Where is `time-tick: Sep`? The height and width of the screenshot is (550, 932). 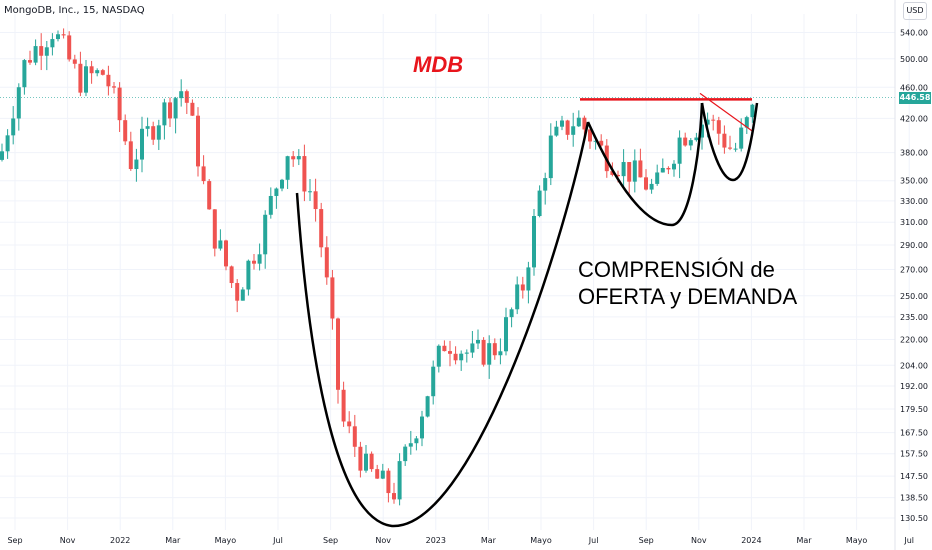 time-tick: Sep is located at coordinates (646, 540).